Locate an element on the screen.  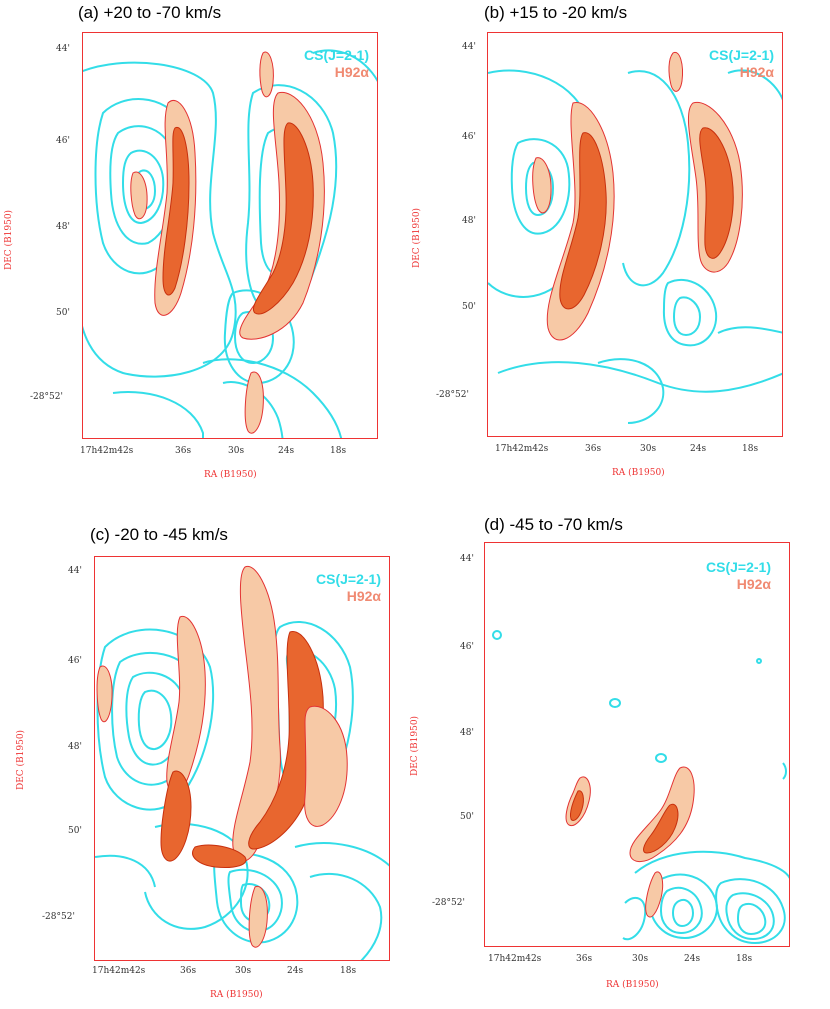
panel-title: (a) +20 to -70 km/s is located at coordinates (150, 12).